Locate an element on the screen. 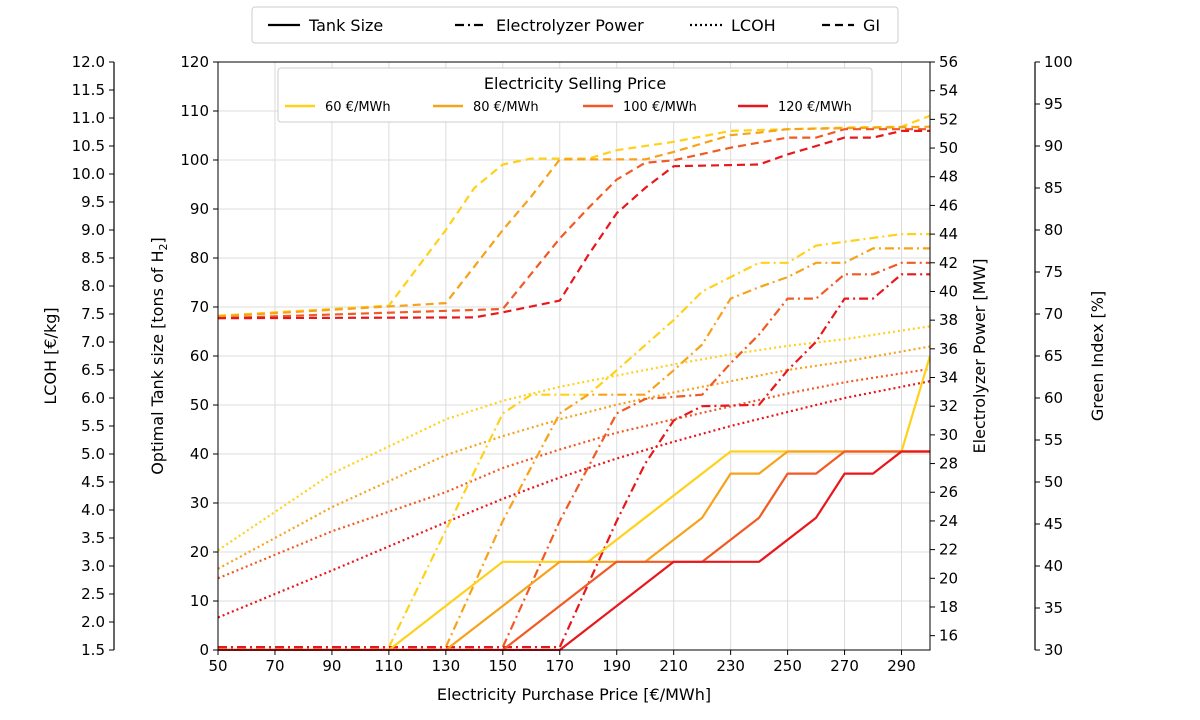  tank-axis-label-subscript: 2 is located at coordinates (163, 246).